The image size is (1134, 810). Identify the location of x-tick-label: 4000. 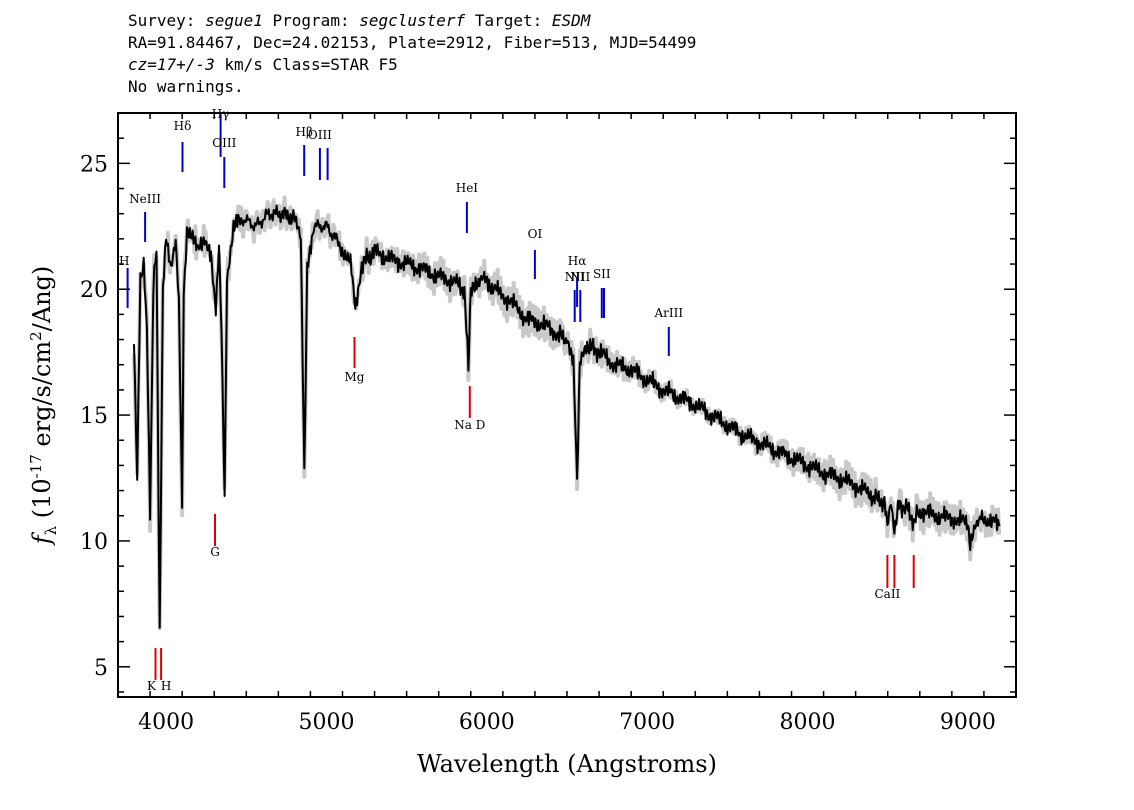
(166, 722).